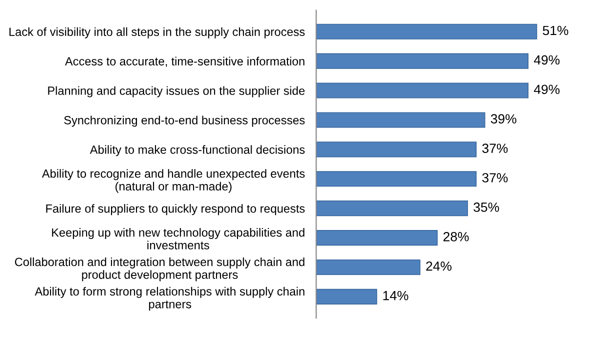 The image size is (600, 342). Describe the element at coordinates (184, 61) in the screenshot. I see `y-tick-label: Access to accurate, time-sensitive information` at that location.